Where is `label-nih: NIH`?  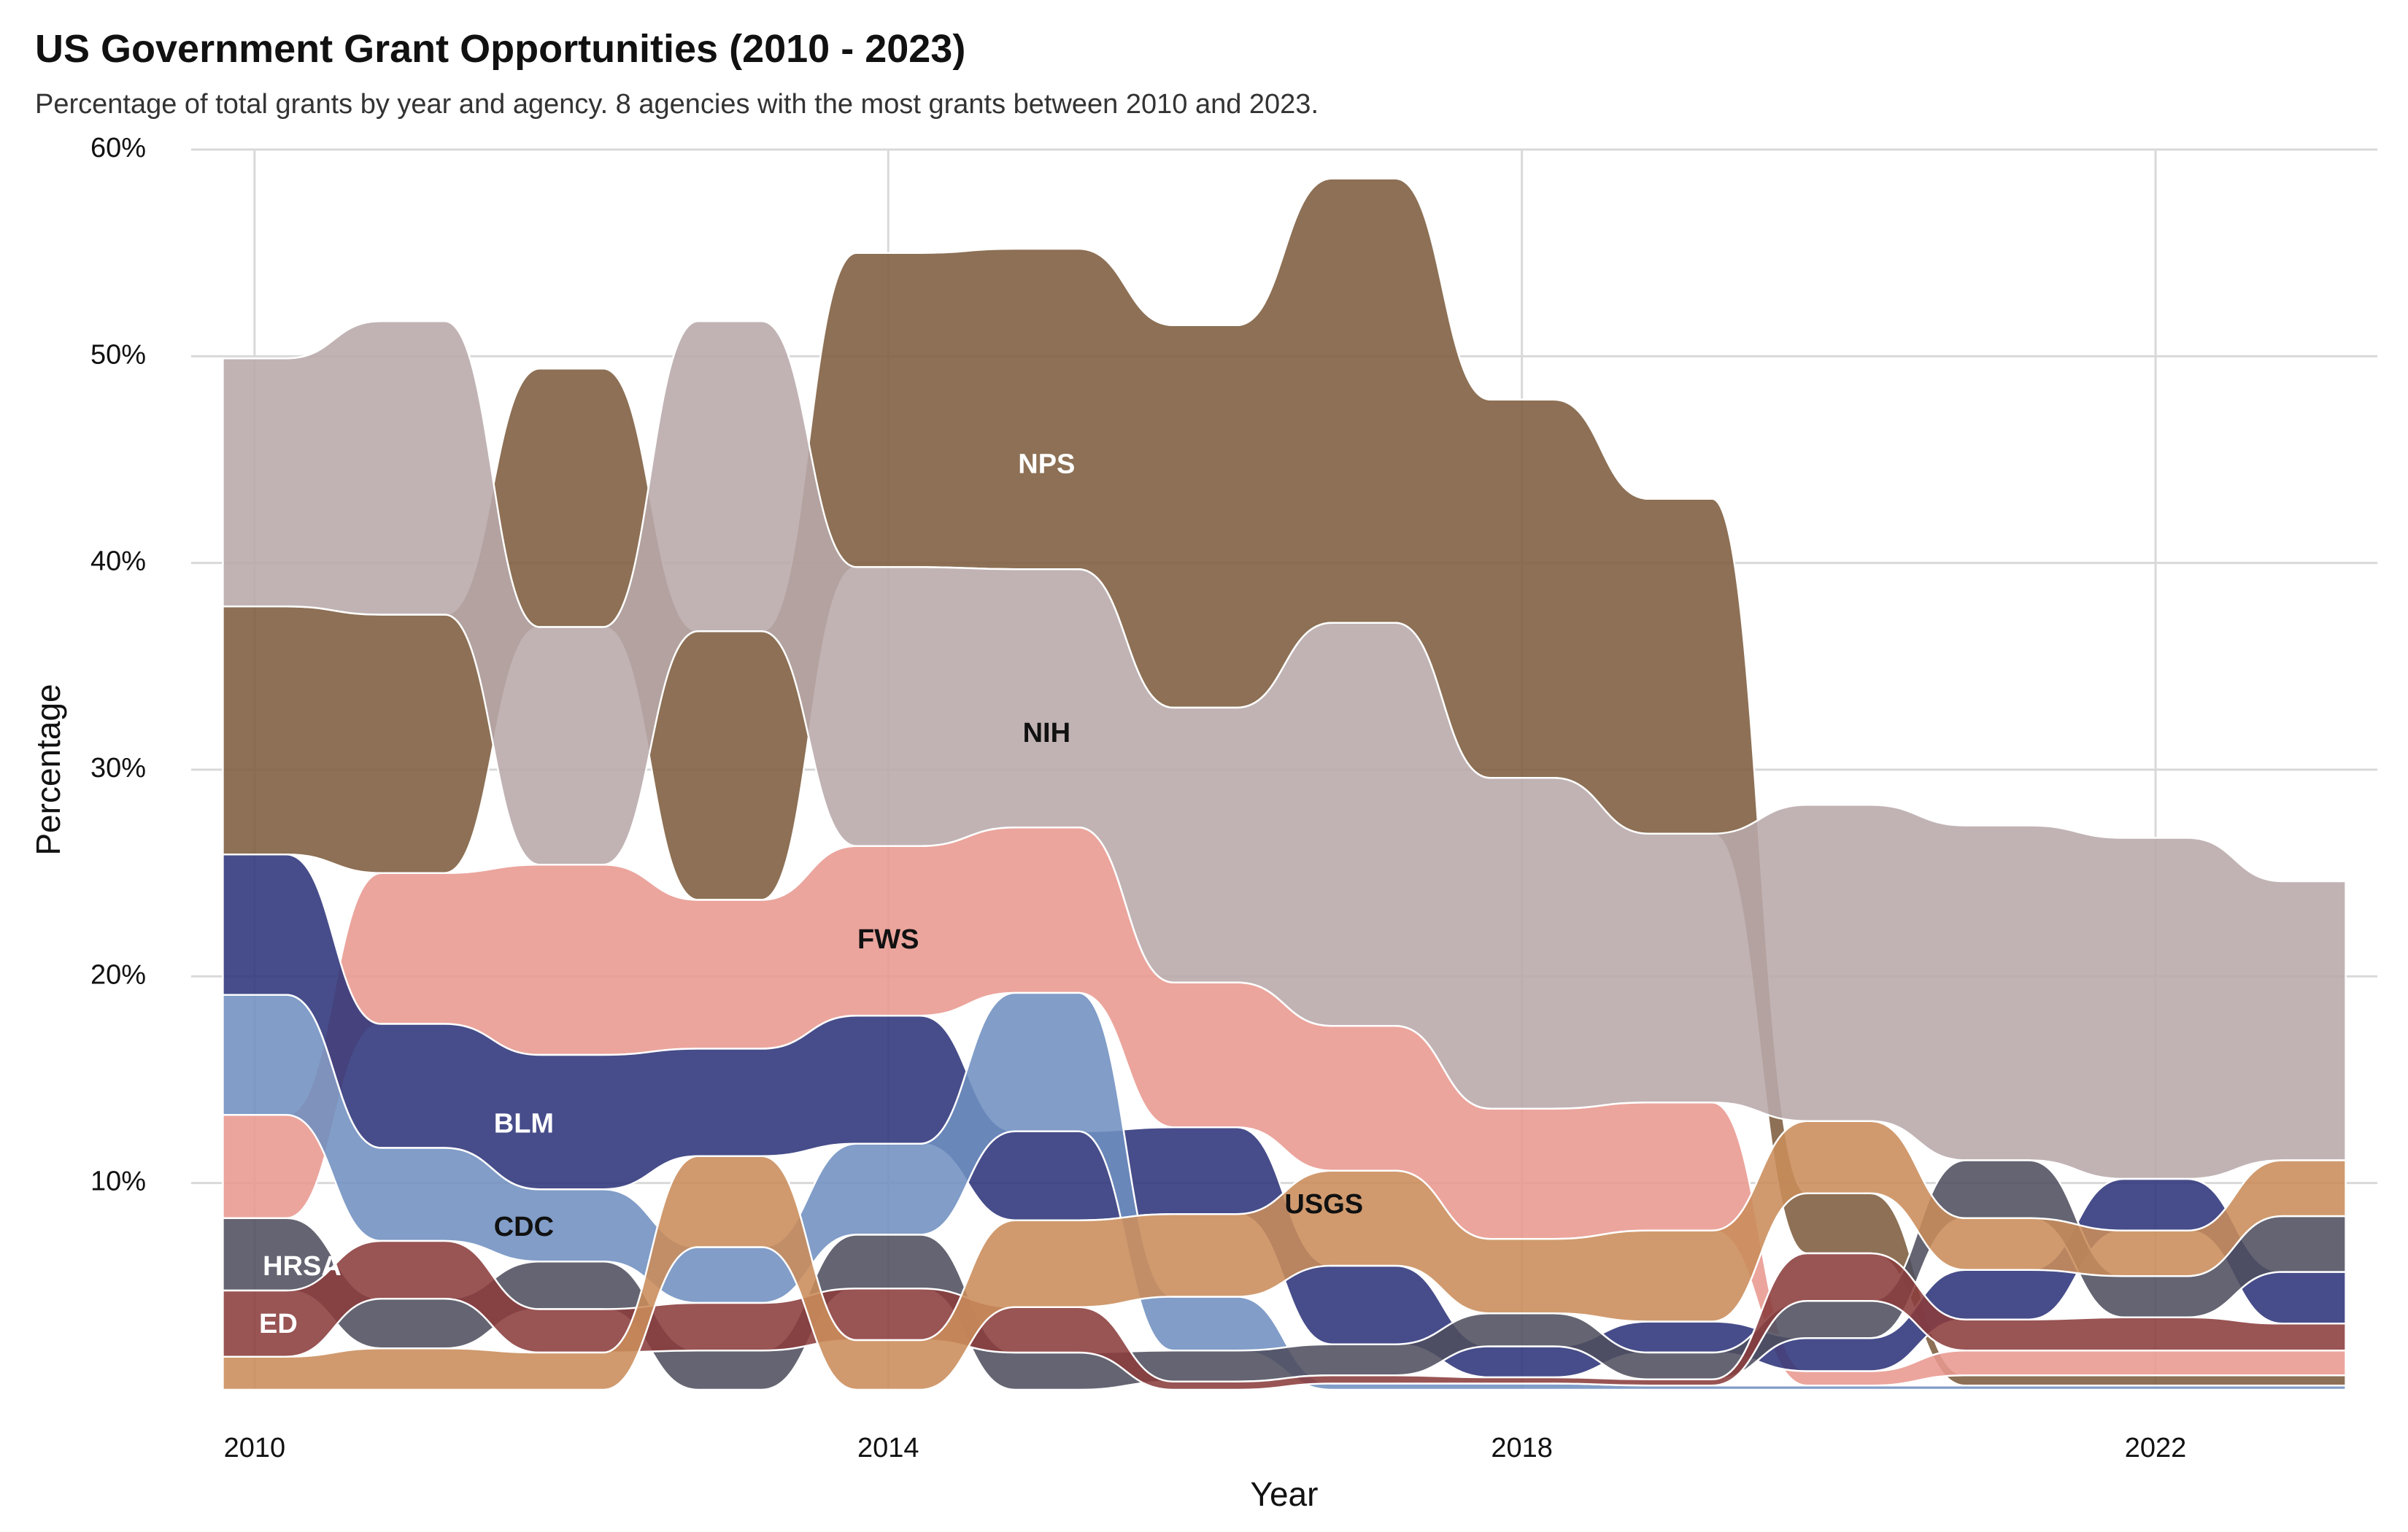 label-nih: NIH is located at coordinates (1046, 733).